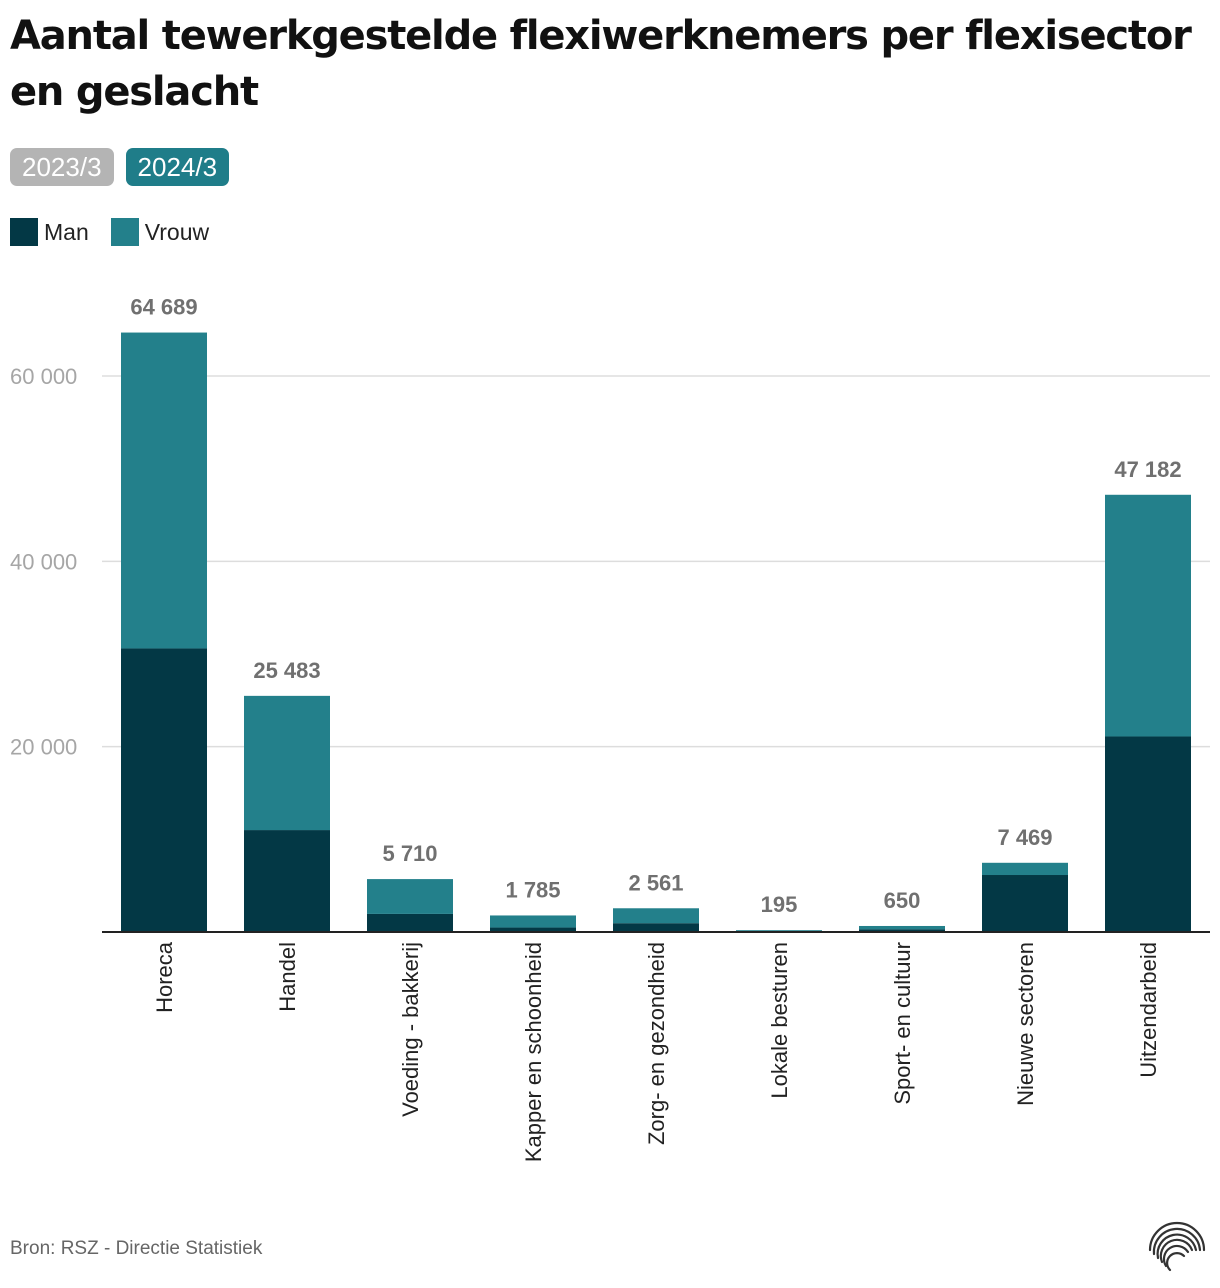 This screenshot has height=1288, width=1220. Describe the element at coordinates (1147, 469) in the screenshot. I see `bar-total-label: 47 182` at that location.